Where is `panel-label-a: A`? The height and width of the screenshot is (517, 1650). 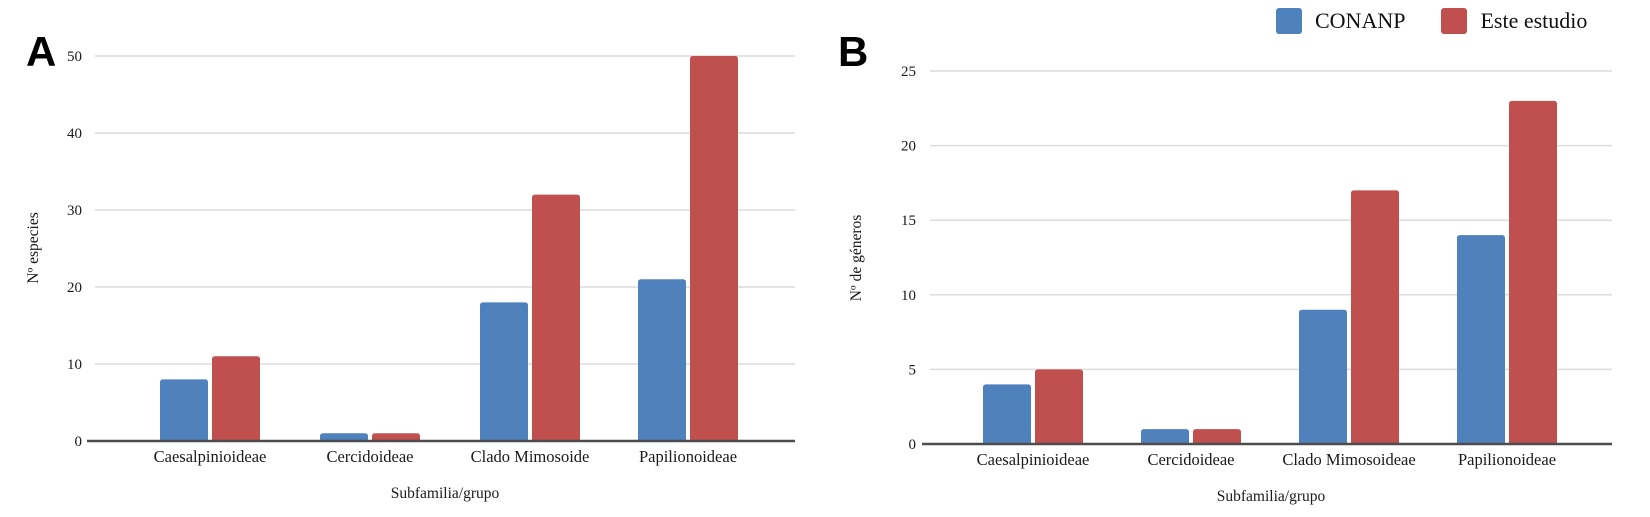 panel-label-a: A is located at coordinates (41, 51).